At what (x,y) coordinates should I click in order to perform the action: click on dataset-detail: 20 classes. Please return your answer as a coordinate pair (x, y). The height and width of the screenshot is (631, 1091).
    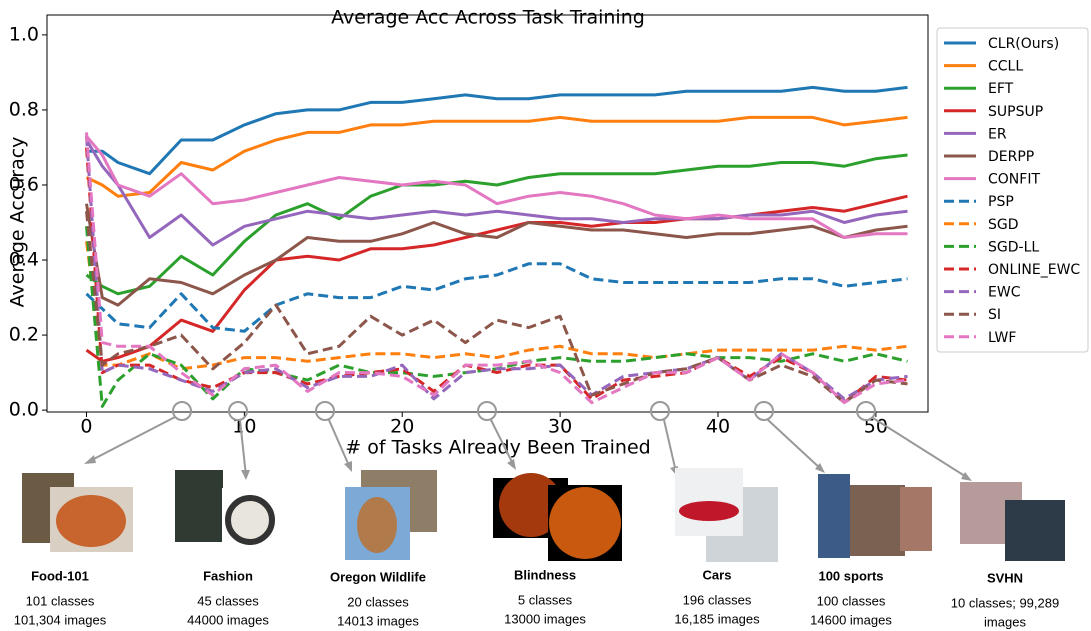
    Looking at the image, I should click on (378, 601).